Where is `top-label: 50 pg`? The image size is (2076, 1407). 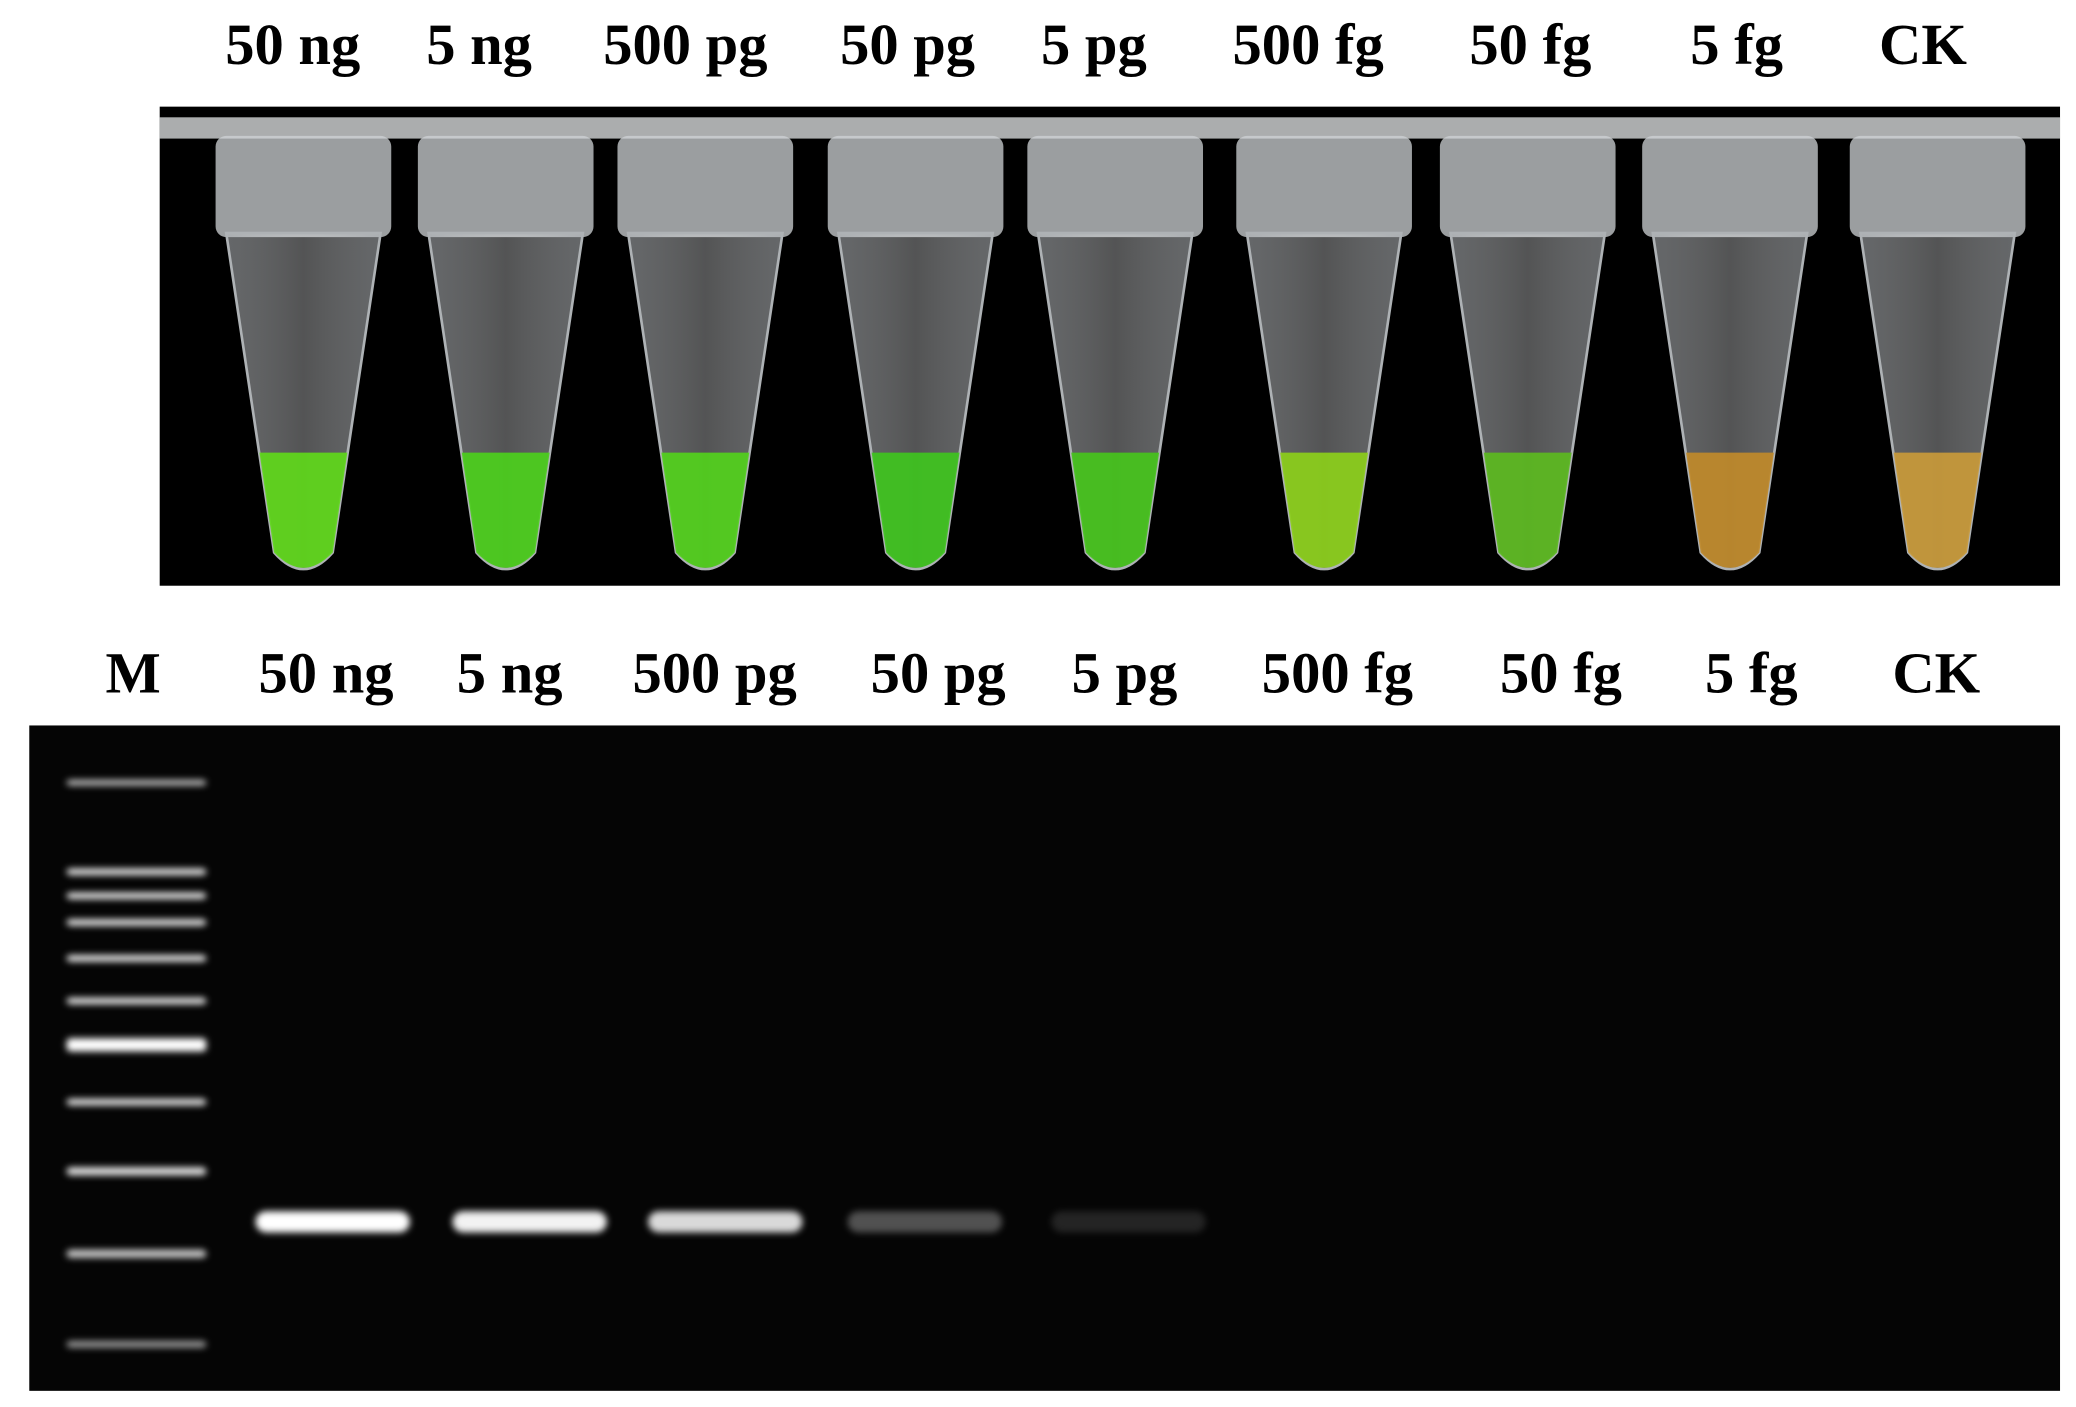
top-label: 50 pg is located at coordinates (907, 44).